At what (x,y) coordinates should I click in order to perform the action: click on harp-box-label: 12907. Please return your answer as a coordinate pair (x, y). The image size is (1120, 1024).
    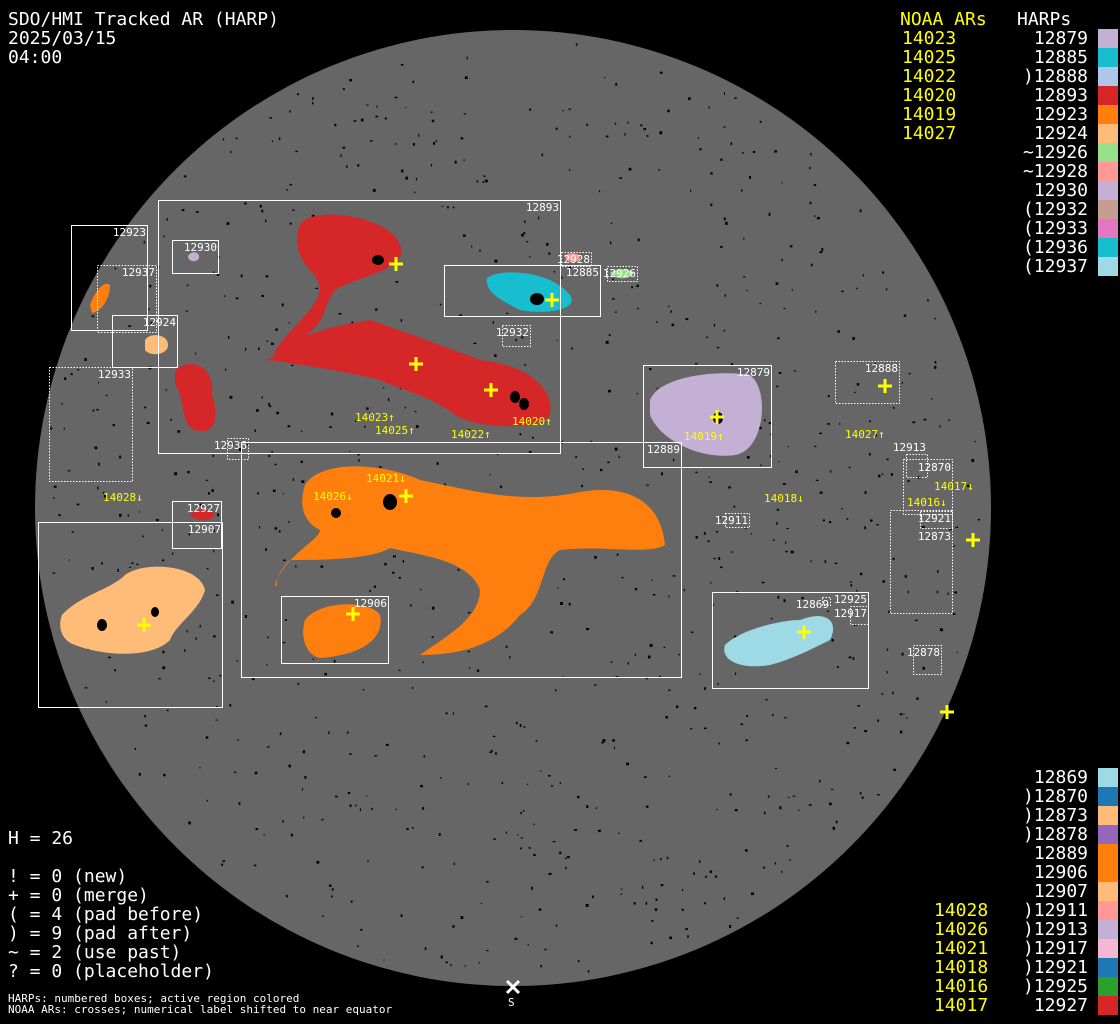
    Looking at the image, I should click on (204, 529).